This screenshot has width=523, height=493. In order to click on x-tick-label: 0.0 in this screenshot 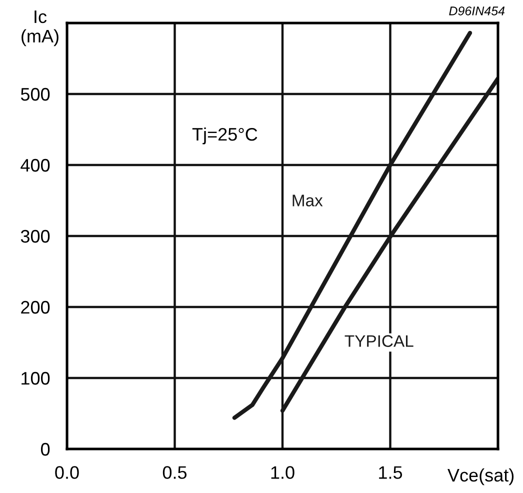, I will do `click(67, 472)`.